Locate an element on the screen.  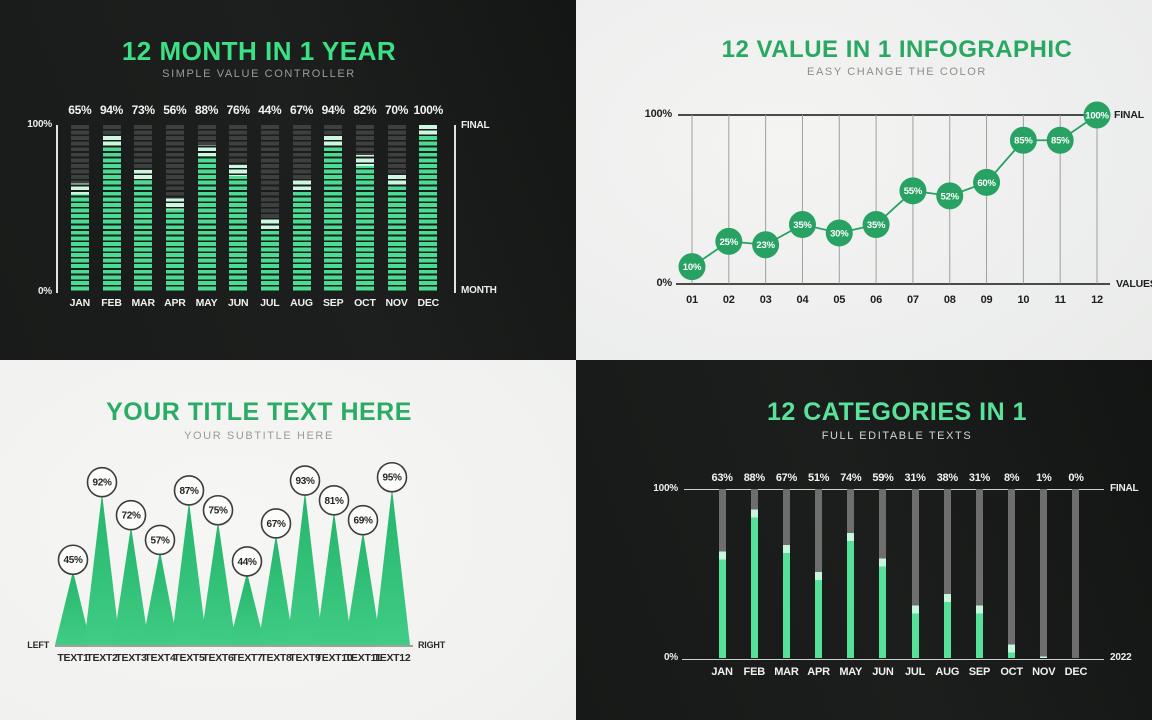
led-bar-column: 88% MAY is located at coordinates (207, 206).